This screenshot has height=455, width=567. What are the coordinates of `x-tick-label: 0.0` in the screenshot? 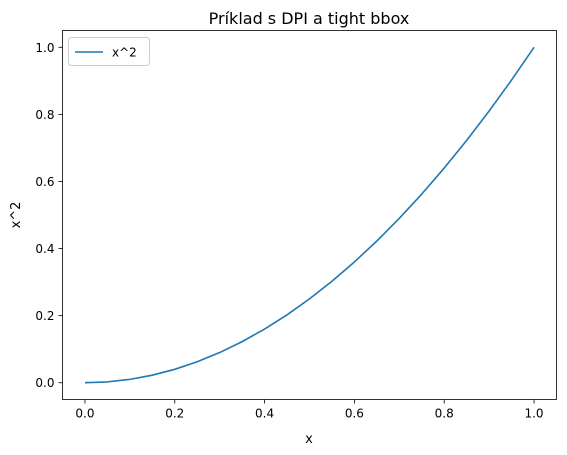 It's located at (84, 414).